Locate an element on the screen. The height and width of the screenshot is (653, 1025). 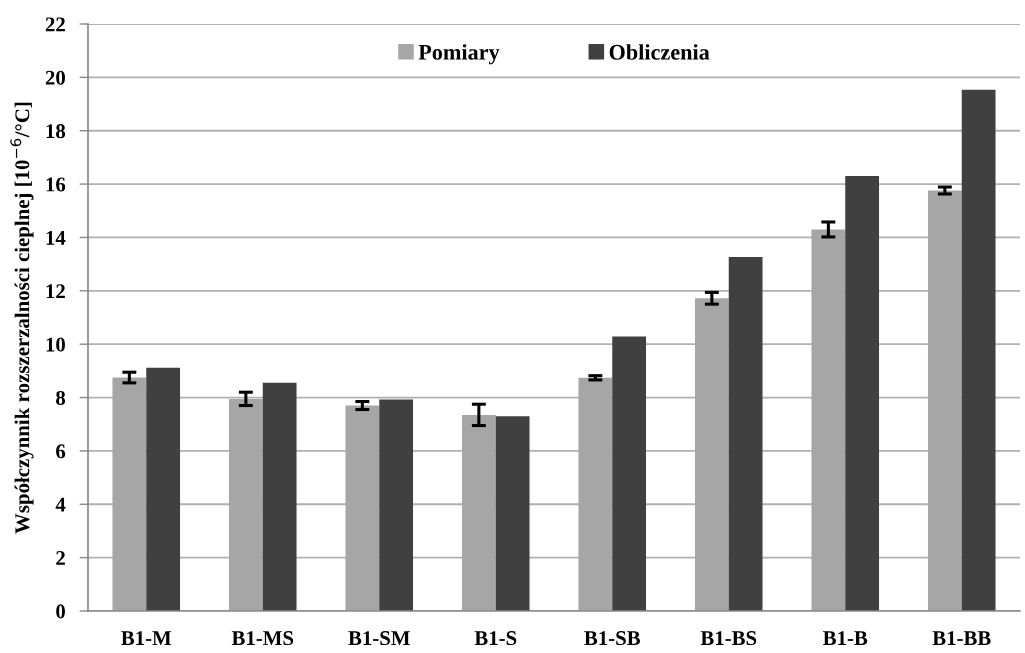
x-tick-label: B1-BS is located at coordinates (728, 638).